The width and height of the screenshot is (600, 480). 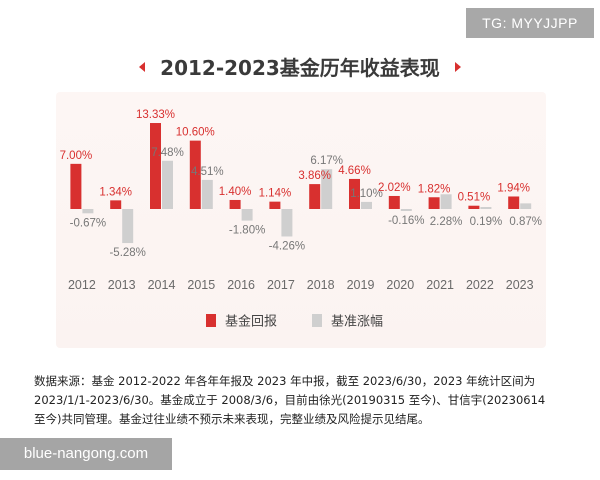 I want to click on tg-badge: TG: MYYJJPP, so click(x=530, y=23).